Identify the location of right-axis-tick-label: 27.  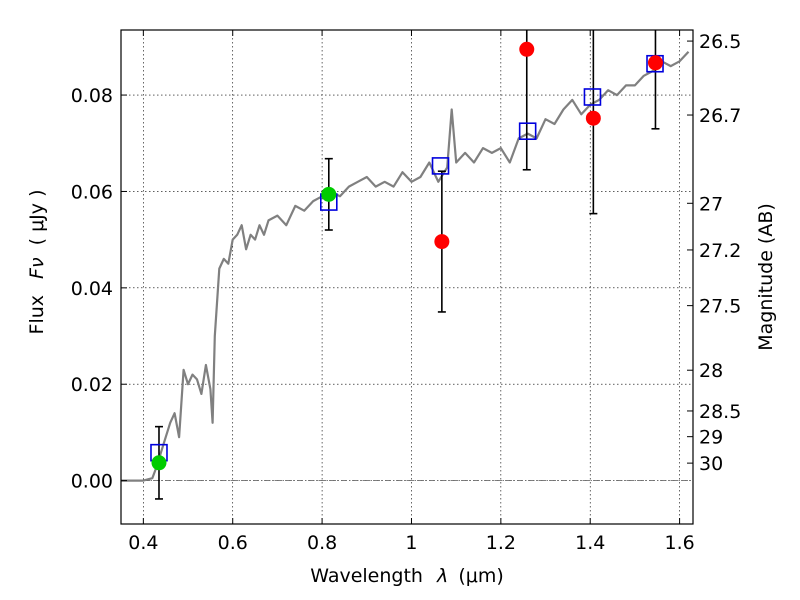
(711, 204).